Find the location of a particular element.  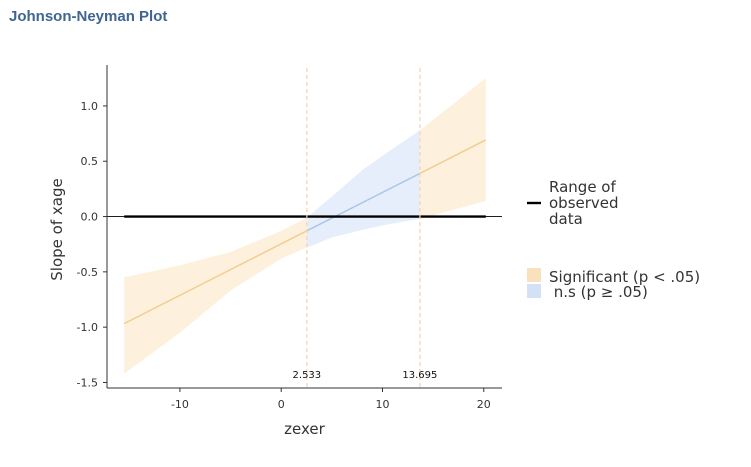

legend-significant-label: Significant (p < .05) is located at coordinates (624, 277).